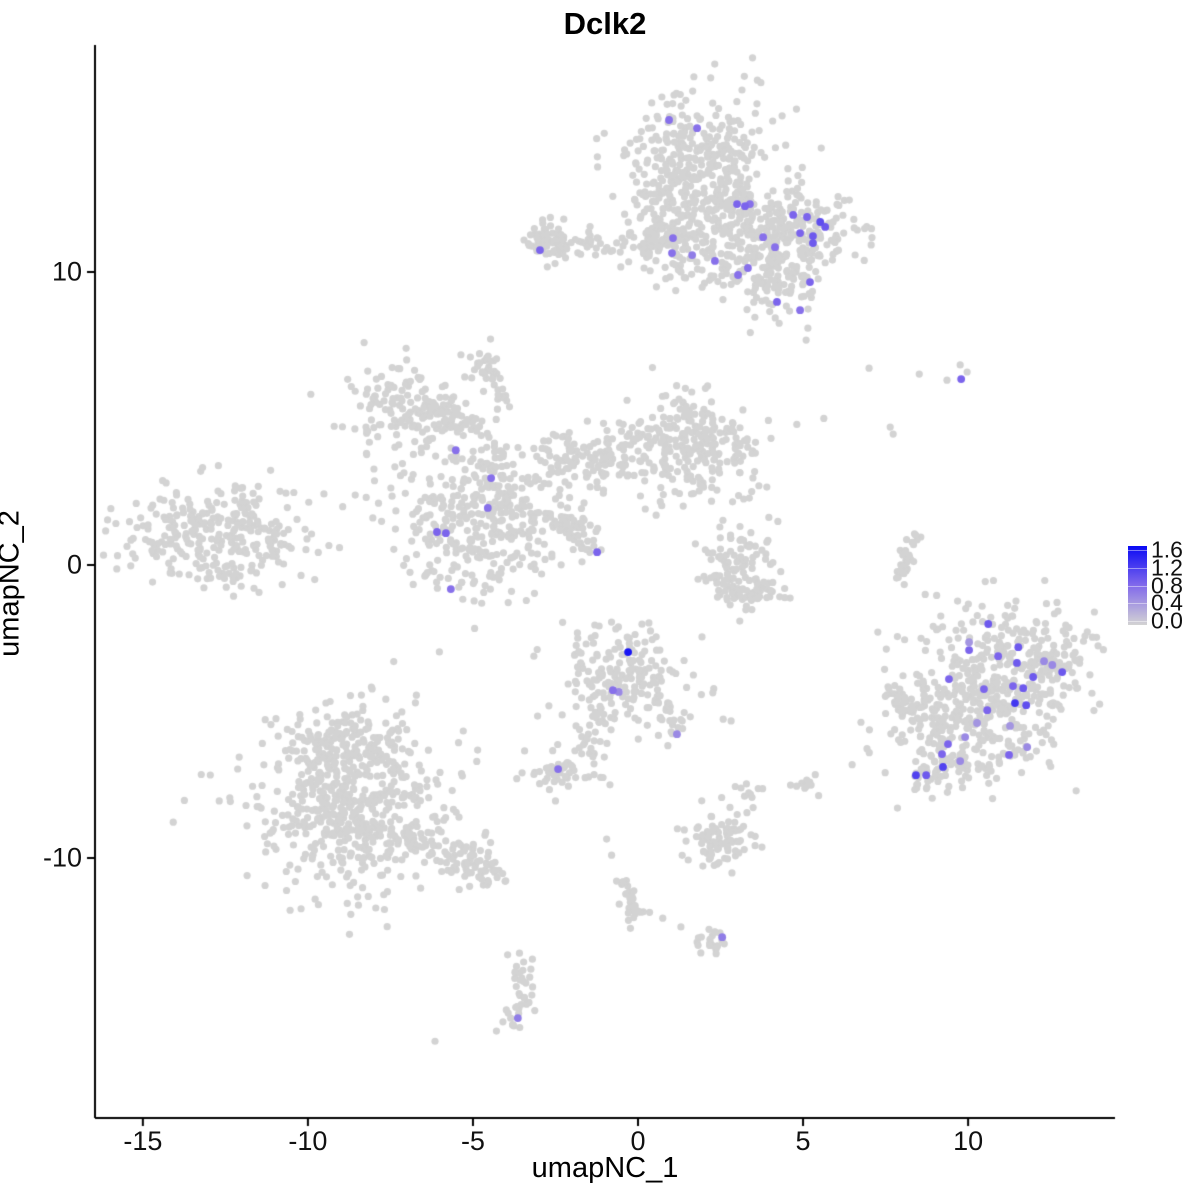 This screenshot has width=1200, height=1200. Describe the element at coordinates (1167, 602) in the screenshot. I see `colorbar-tick-label: 0.4` at that location.